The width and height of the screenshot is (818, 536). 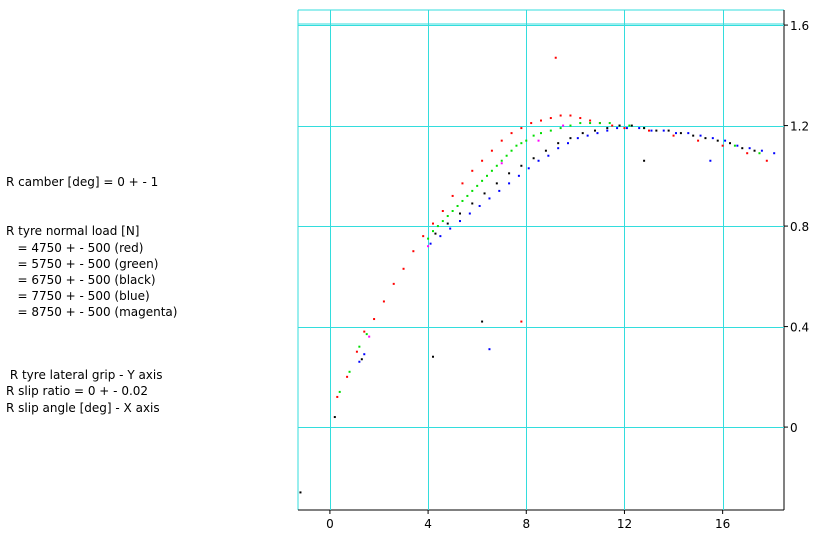 I want to click on y-tick-label: 0.8, so click(x=799, y=227).